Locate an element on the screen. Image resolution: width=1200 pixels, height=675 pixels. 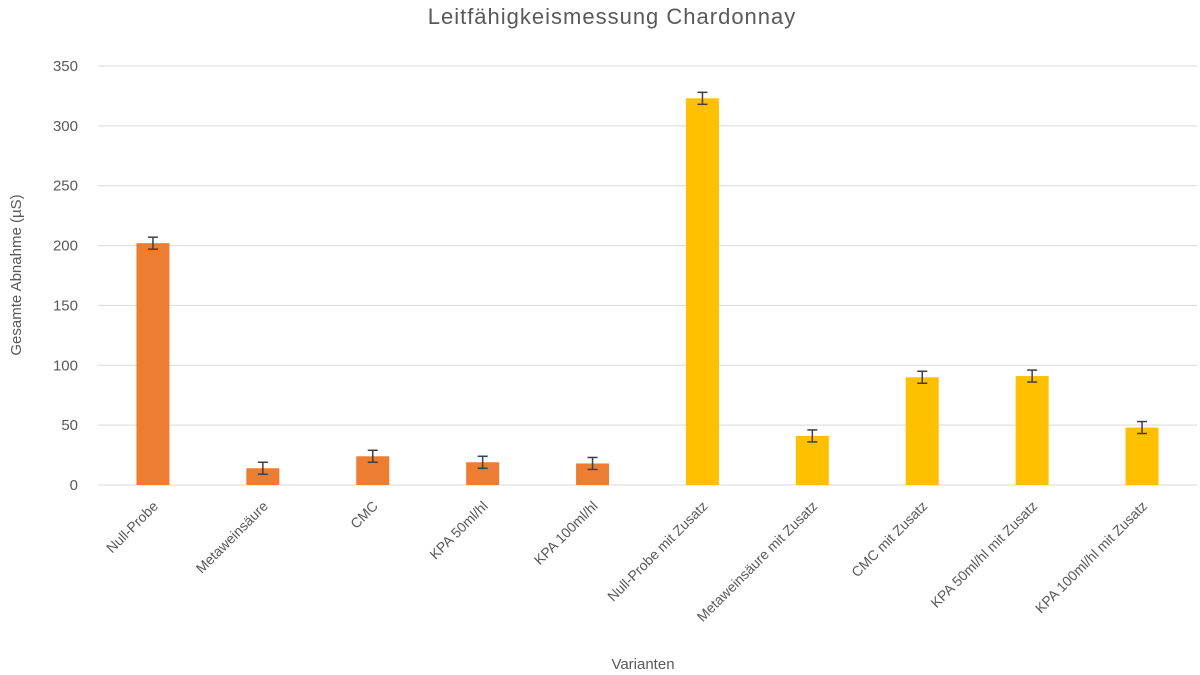
x-tick-label: CMC is located at coordinates (364, 515).